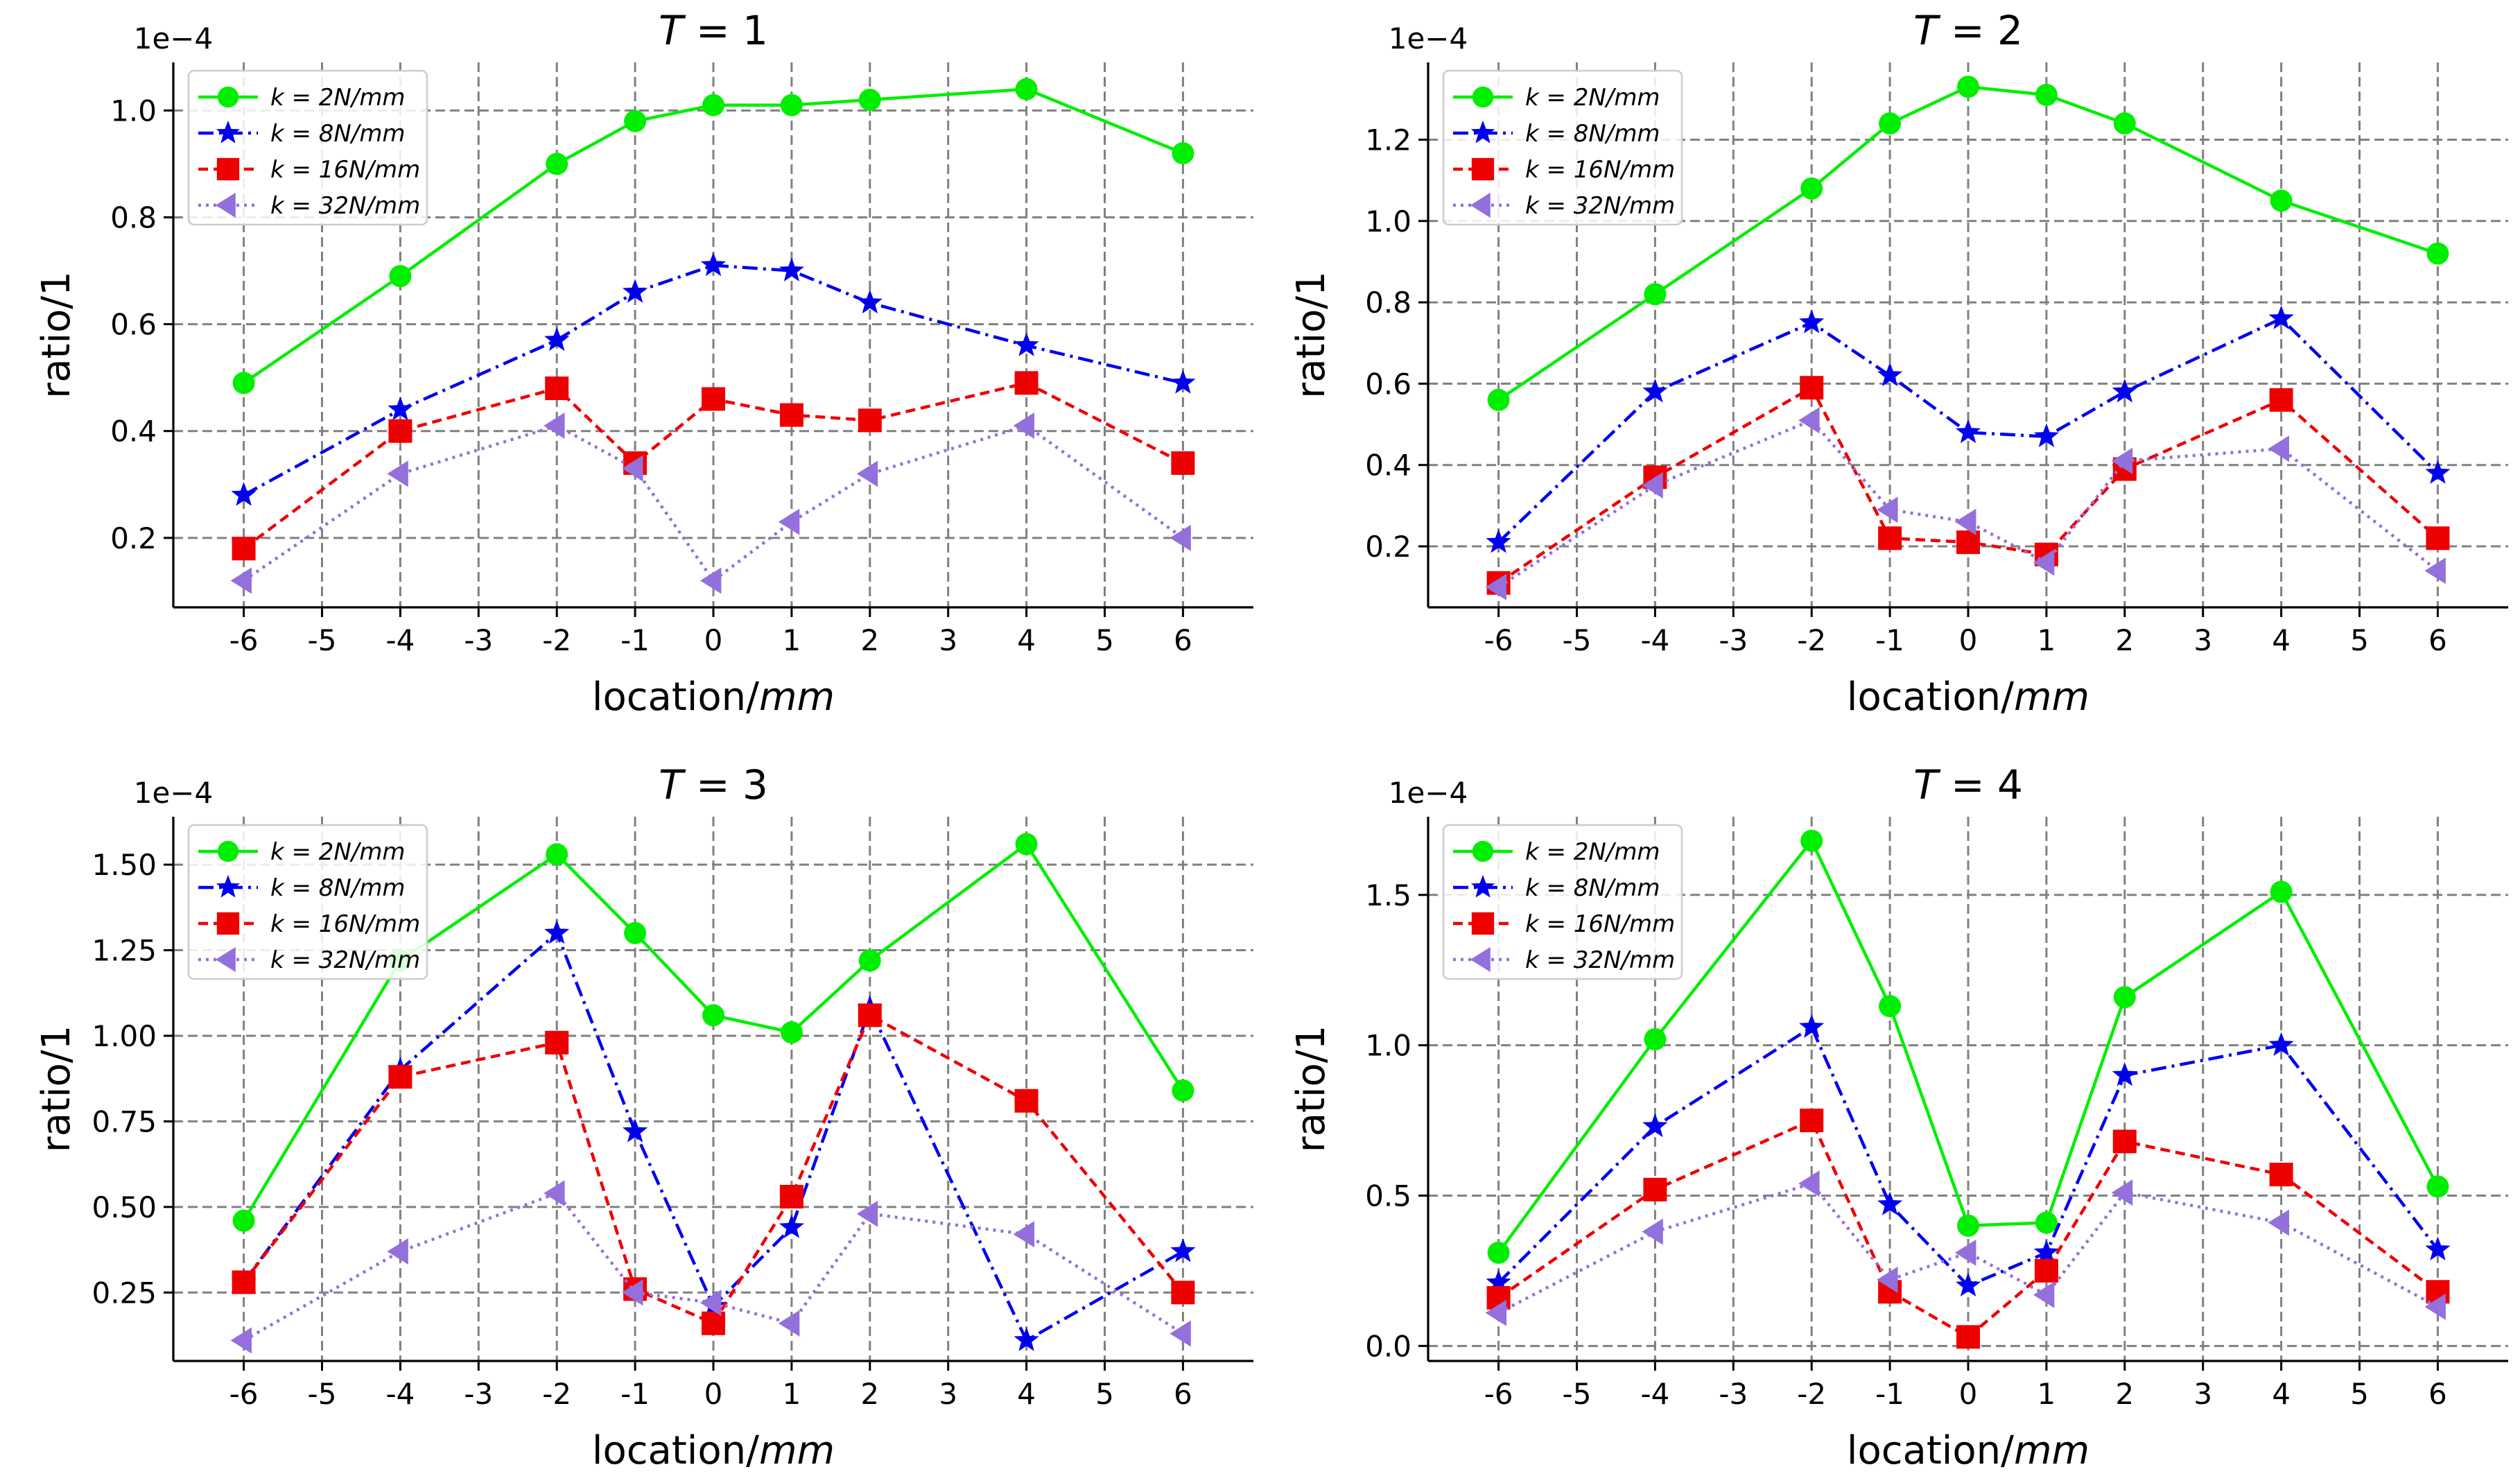 The width and height of the screenshot is (2520, 1483). I want to click on y-tick-label: 1.00, so click(124, 1036).